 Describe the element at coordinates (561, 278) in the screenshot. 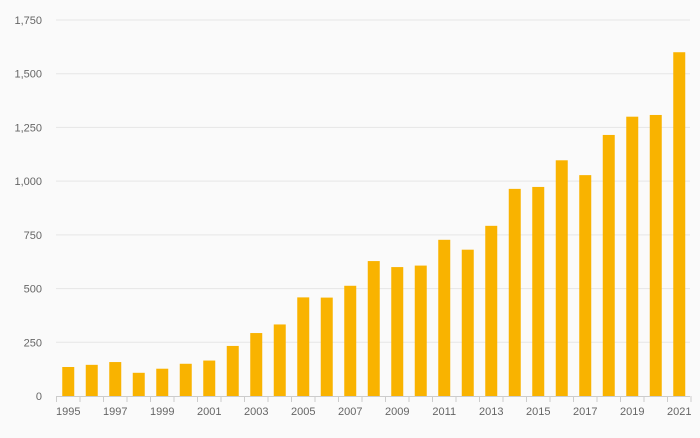

I see `bar-2016` at that location.